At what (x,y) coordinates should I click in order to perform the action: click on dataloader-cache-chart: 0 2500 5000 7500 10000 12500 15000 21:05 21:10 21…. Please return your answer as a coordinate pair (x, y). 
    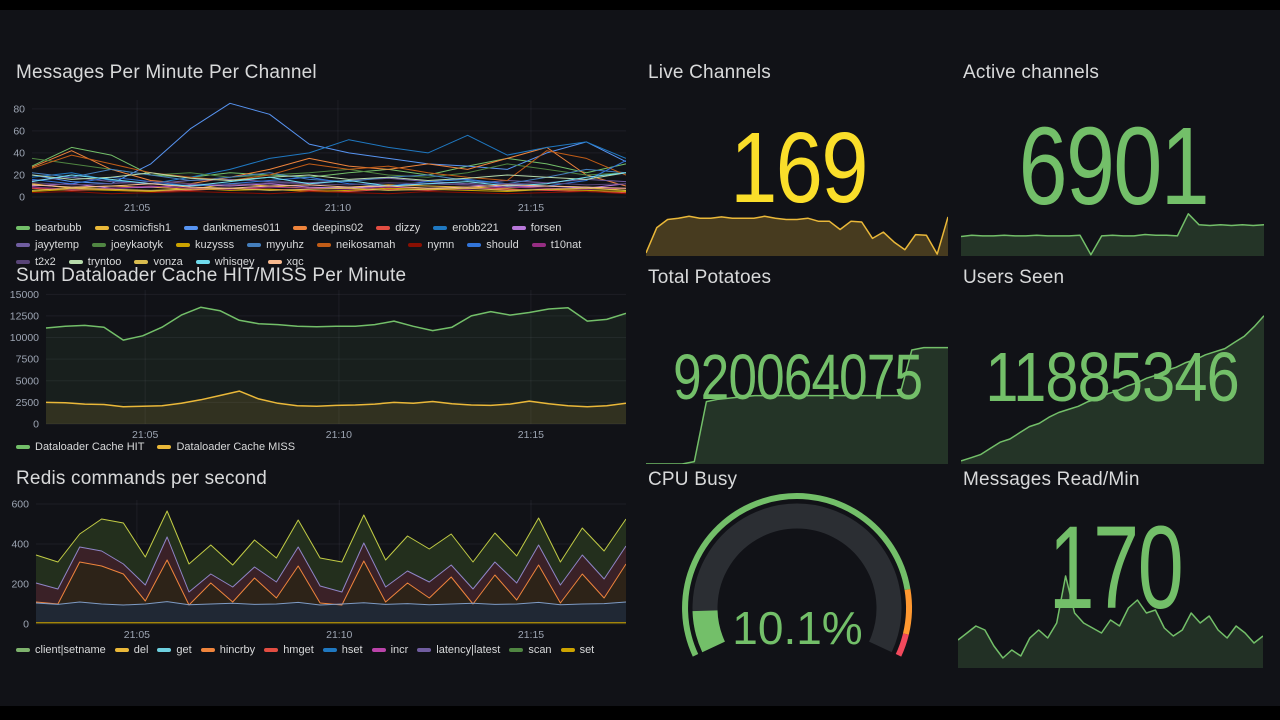
    Looking at the image, I should click on (316, 366).